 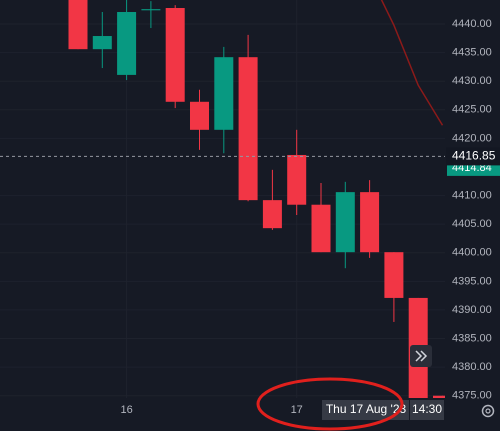 What do you see at coordinates (421, 356) in the screenshot?
I see `scroll-button` at bounding box center [421, 356].